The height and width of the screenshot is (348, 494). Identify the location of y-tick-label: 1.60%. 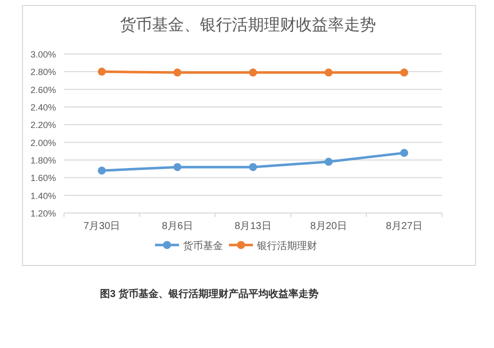
(43, 178).